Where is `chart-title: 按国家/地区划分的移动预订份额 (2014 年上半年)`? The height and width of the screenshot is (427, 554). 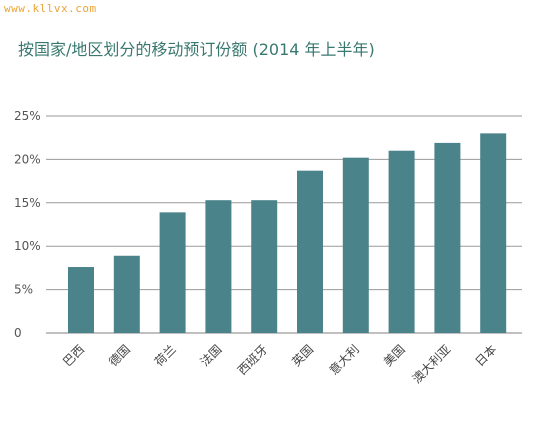 chart-title: 按国家/地区划分的移动预订份额 (2014 年上半年) is located at coordinates (196, 49).